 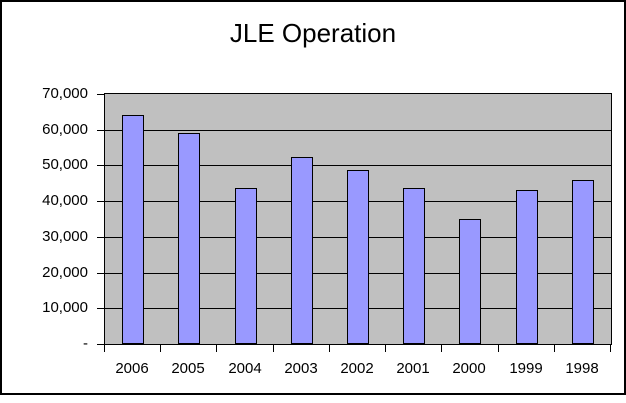 What do you see at coordinates (358, 257) in the screenshot?
I see `bar-2002` at bounding box center [358, 257].